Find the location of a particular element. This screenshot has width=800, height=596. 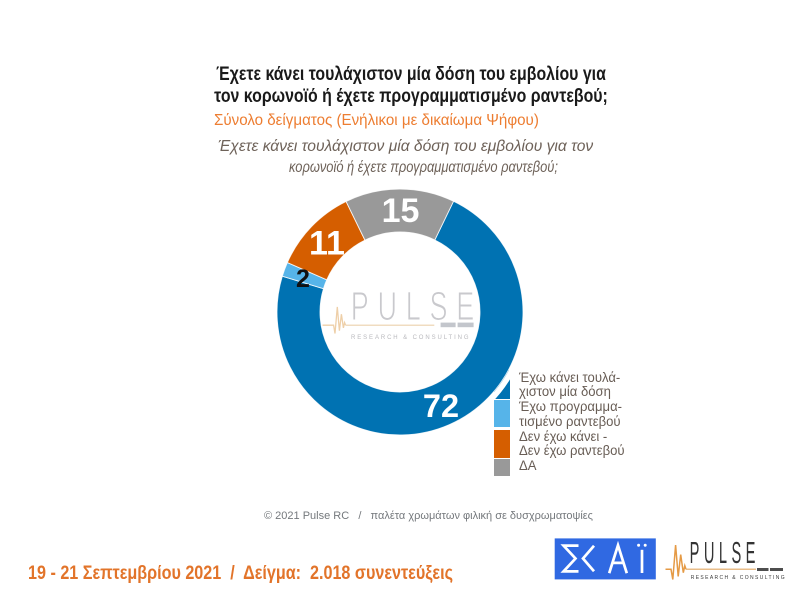

svg-text: 2 is located at coordinates (303, 279).